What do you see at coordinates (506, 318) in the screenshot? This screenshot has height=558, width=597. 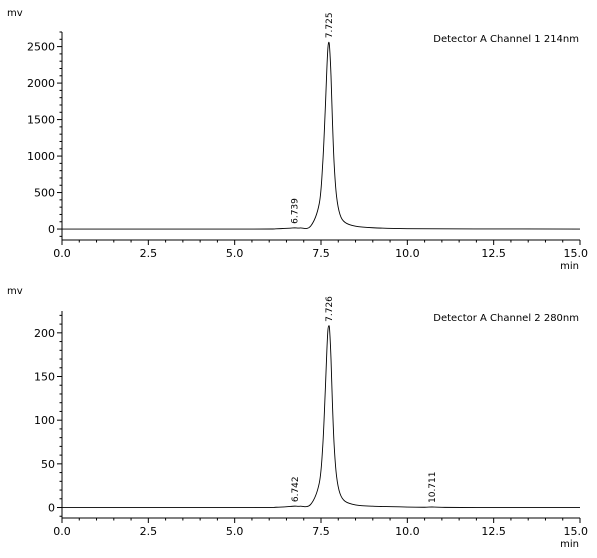 I see `chart-title: Detector A Channel 2 280nm` at bounding box center [506, 318].